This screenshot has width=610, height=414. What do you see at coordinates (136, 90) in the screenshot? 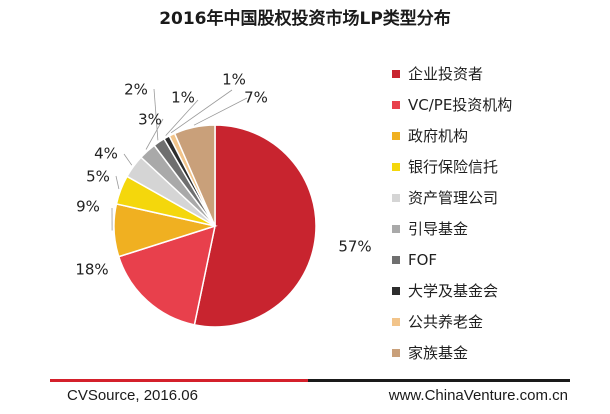
I see `value-label-7: 2%` at bounding box center [136, 90].